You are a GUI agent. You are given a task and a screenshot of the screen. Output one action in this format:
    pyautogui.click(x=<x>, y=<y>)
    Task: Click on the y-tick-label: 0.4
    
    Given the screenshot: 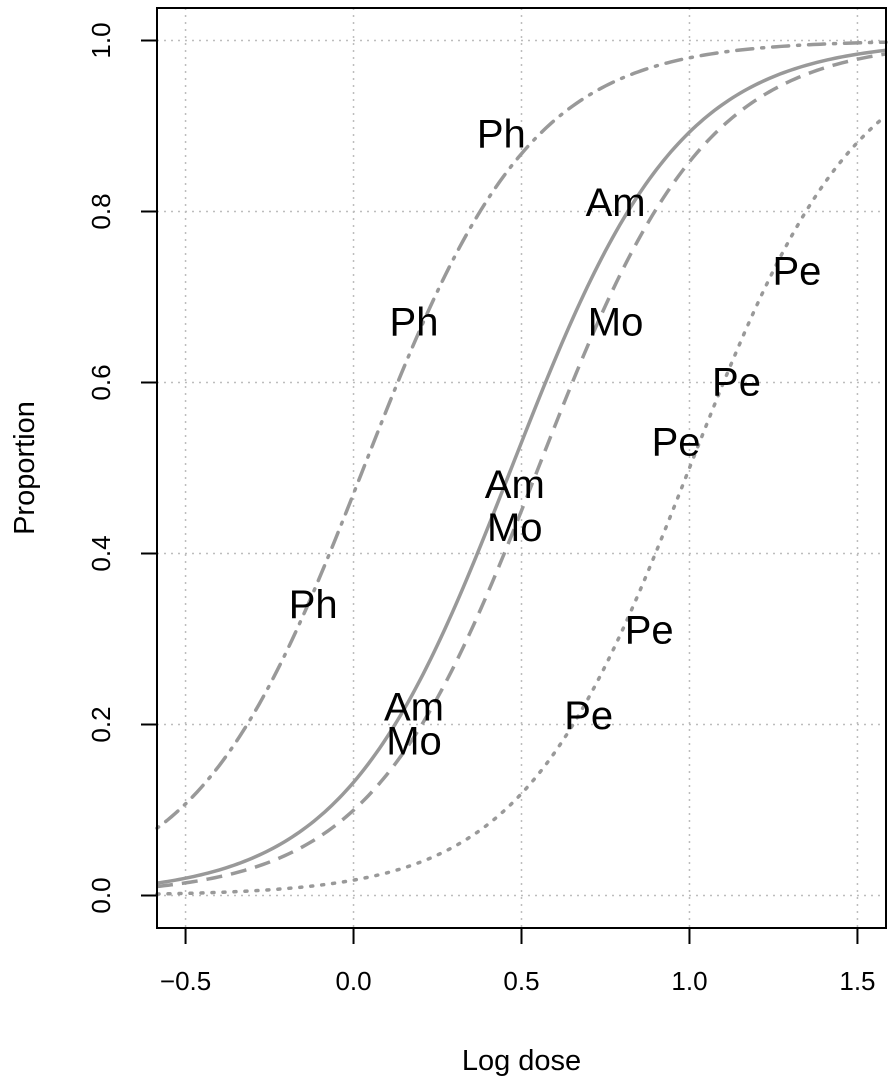 What is the action you would take?
    pyautogui.click(x=101, y=553)
    